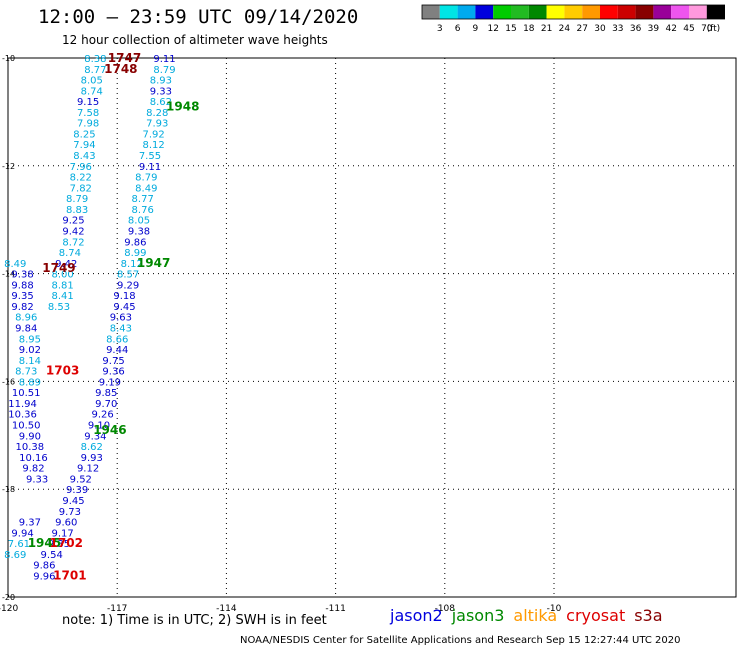 This screenshot has height=650, width=740. What do you see at coordinates (84, 145) in the screenshot?
I see `wave-height-value: 7.94` at bounding box center [84, 145].